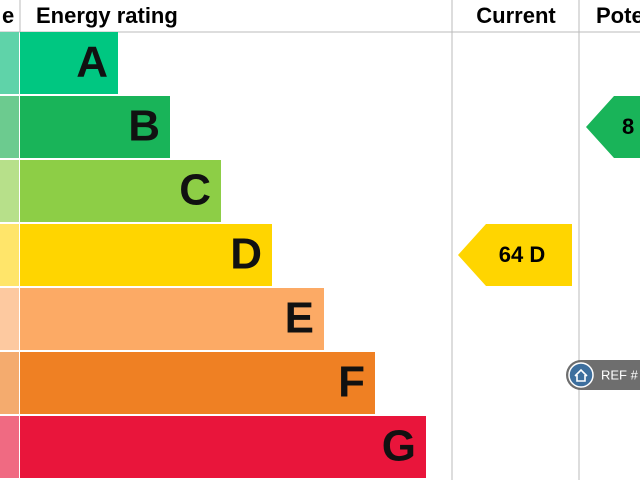 The width and height of the screenshot is (640, 480). I want to click on rating-letter: G, so click(399, 446).